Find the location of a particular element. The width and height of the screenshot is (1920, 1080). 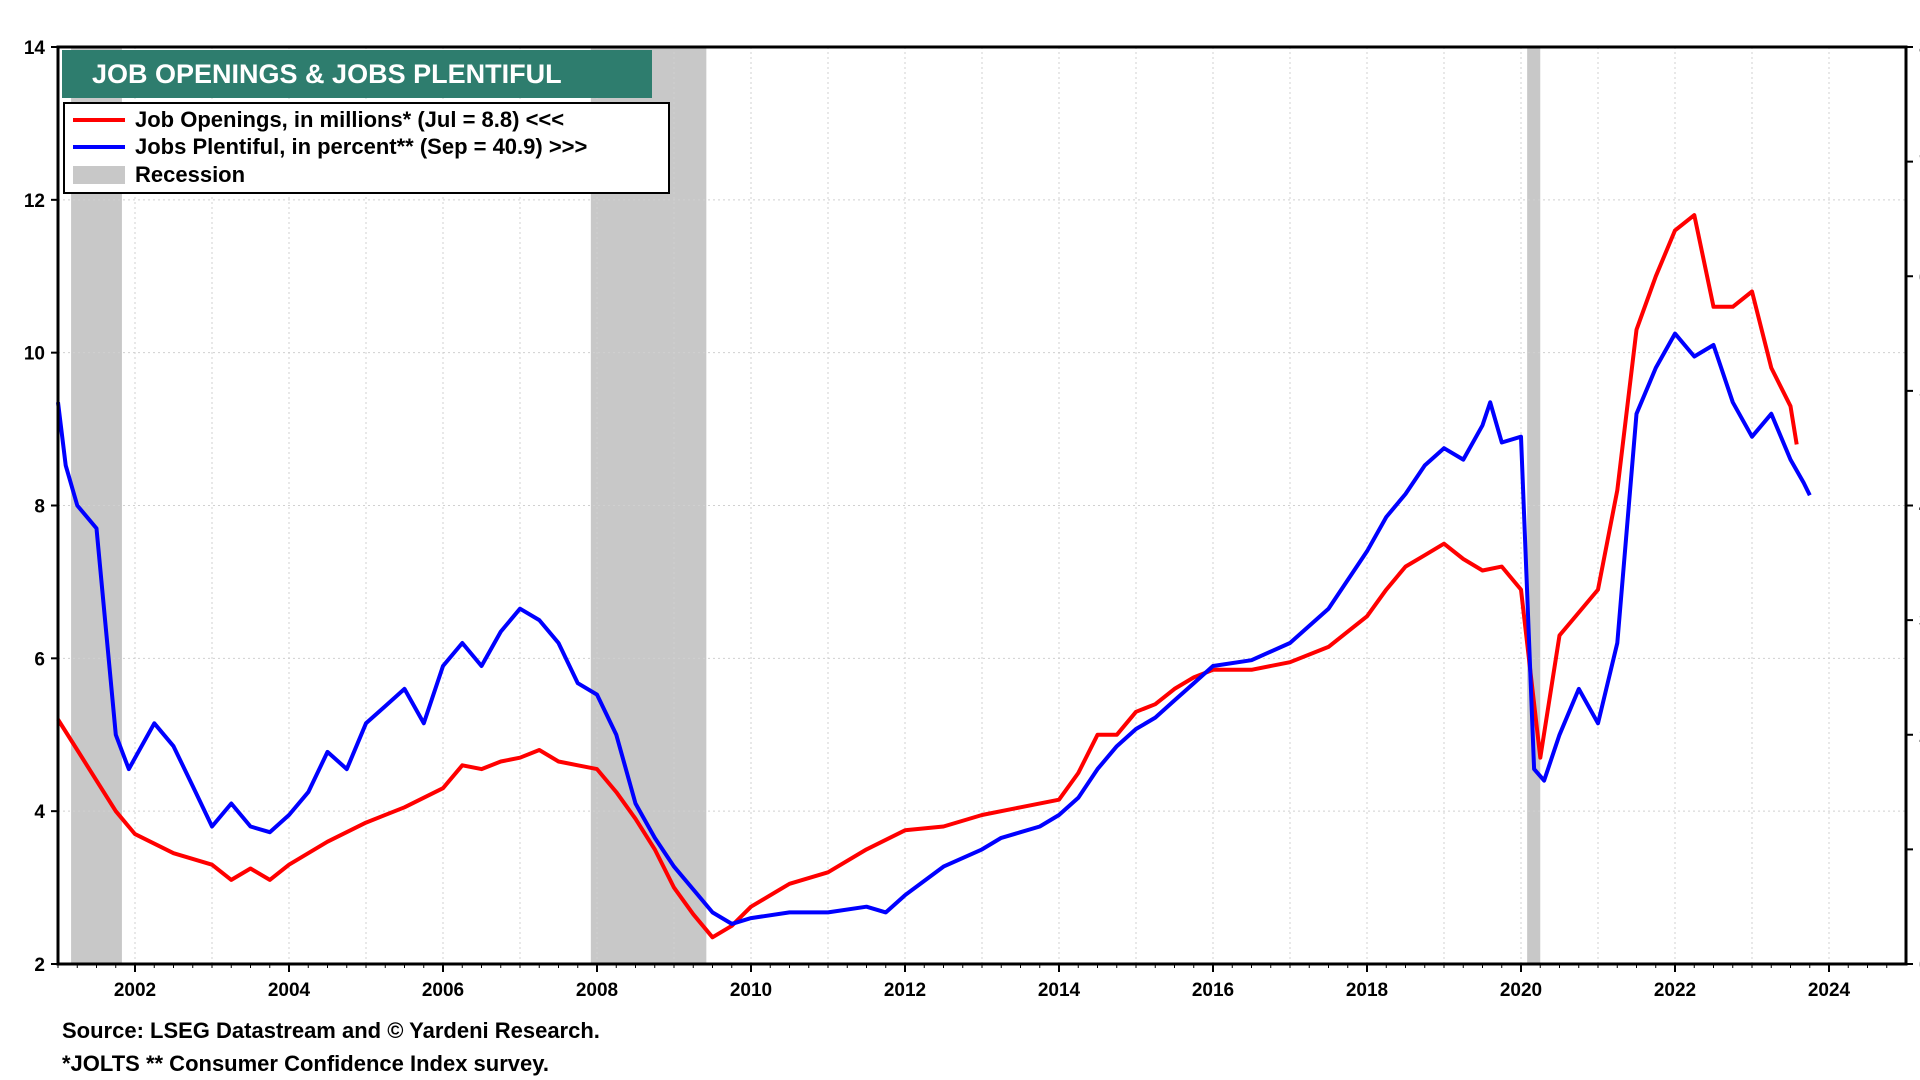

y-left-tick-label-4: 4 is located at coordinates (39, 812).